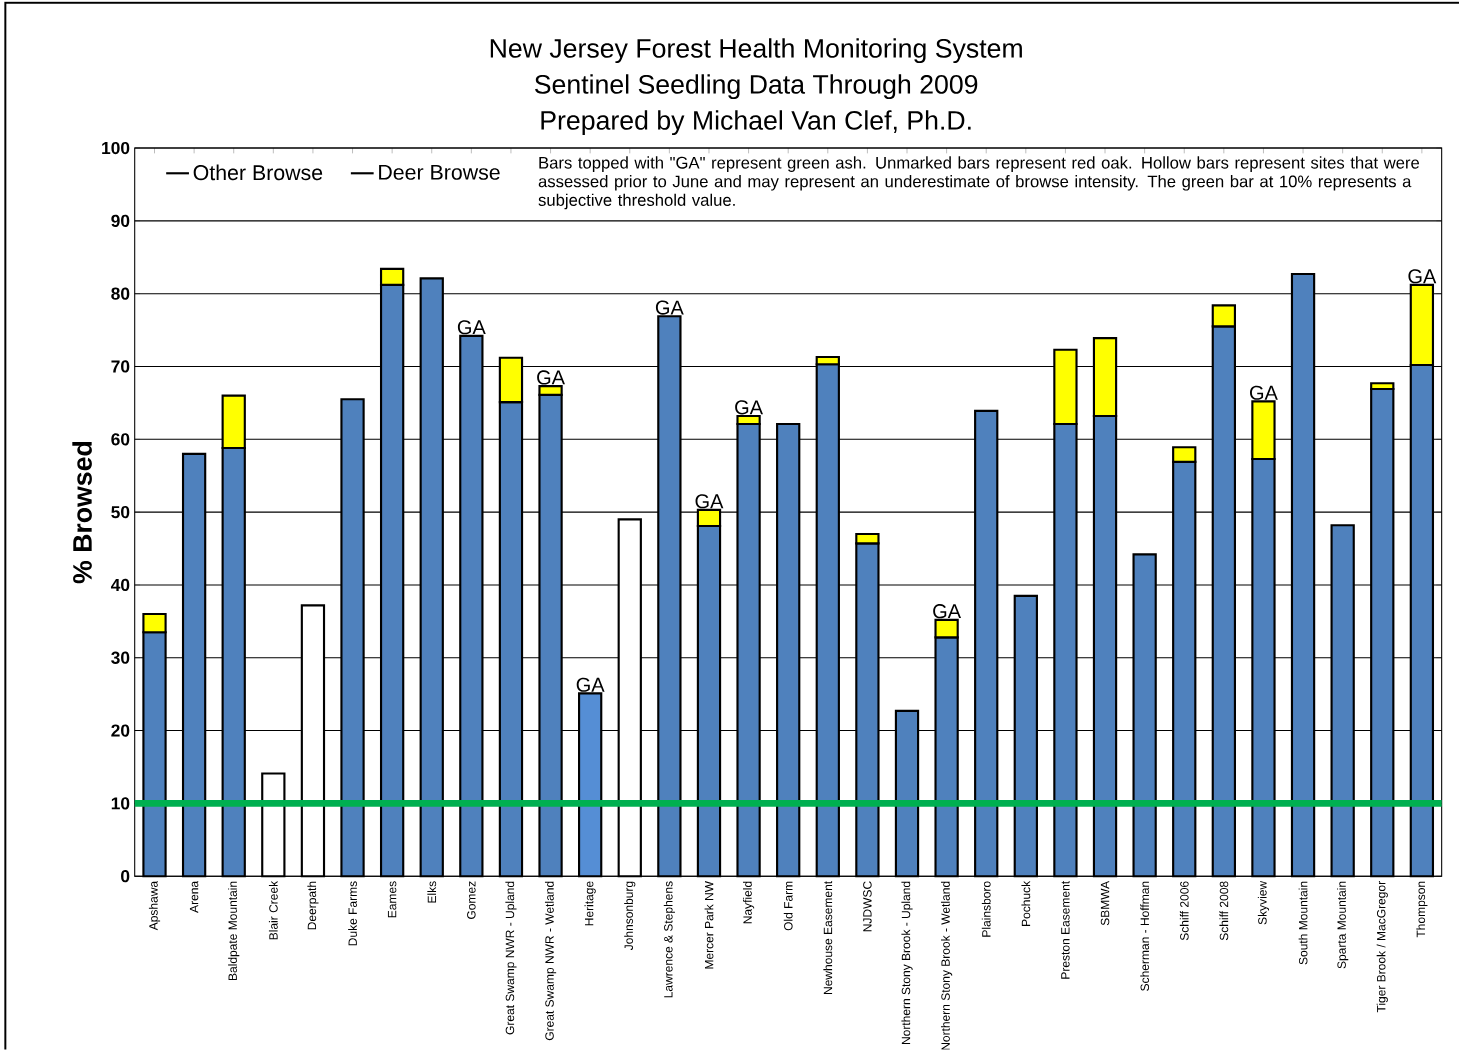 This screenshot has width=1459, height=1050. What do you see at coordinates (313, 905) in the screenshot?
I see `x-tick-label: Deerpath` at bounding box center [313, 905].